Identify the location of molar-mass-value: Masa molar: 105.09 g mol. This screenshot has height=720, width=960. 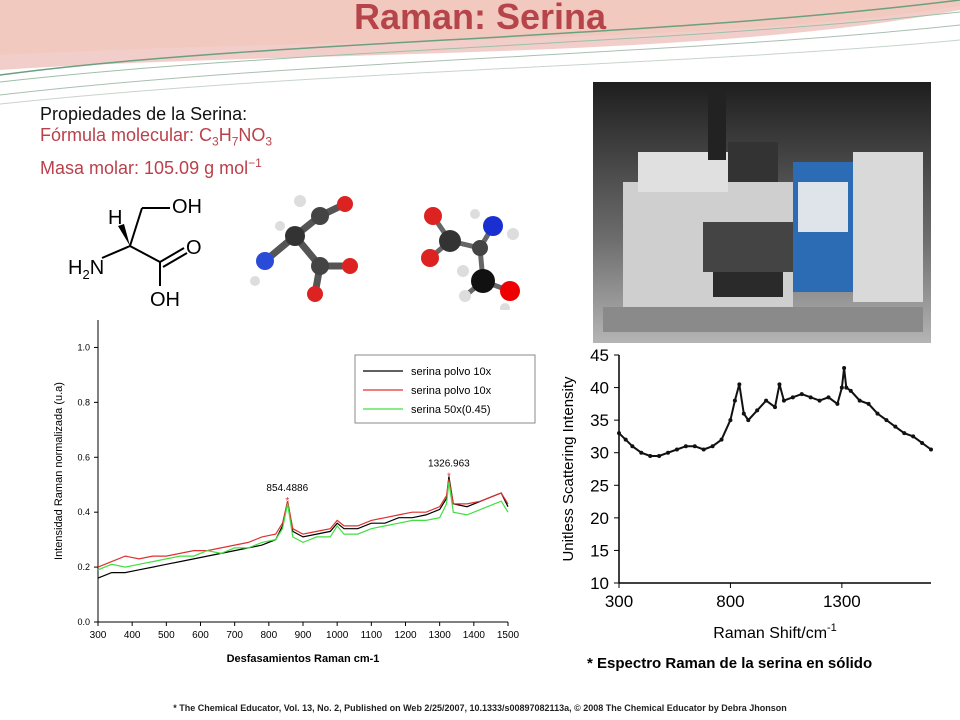
(144, 167).